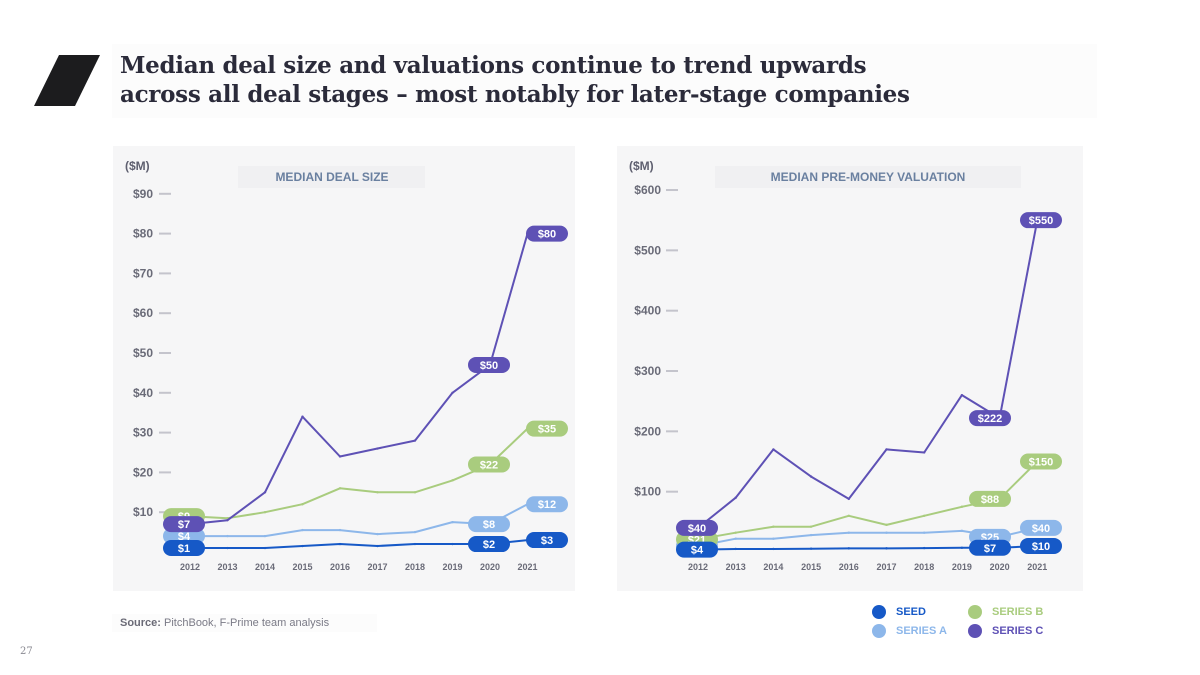 The height and width of the screenshot is (675, 1200). Describe the element at coordinates (975, 631) in the screenshot. I see `legend-swatch-series-c` at that location.